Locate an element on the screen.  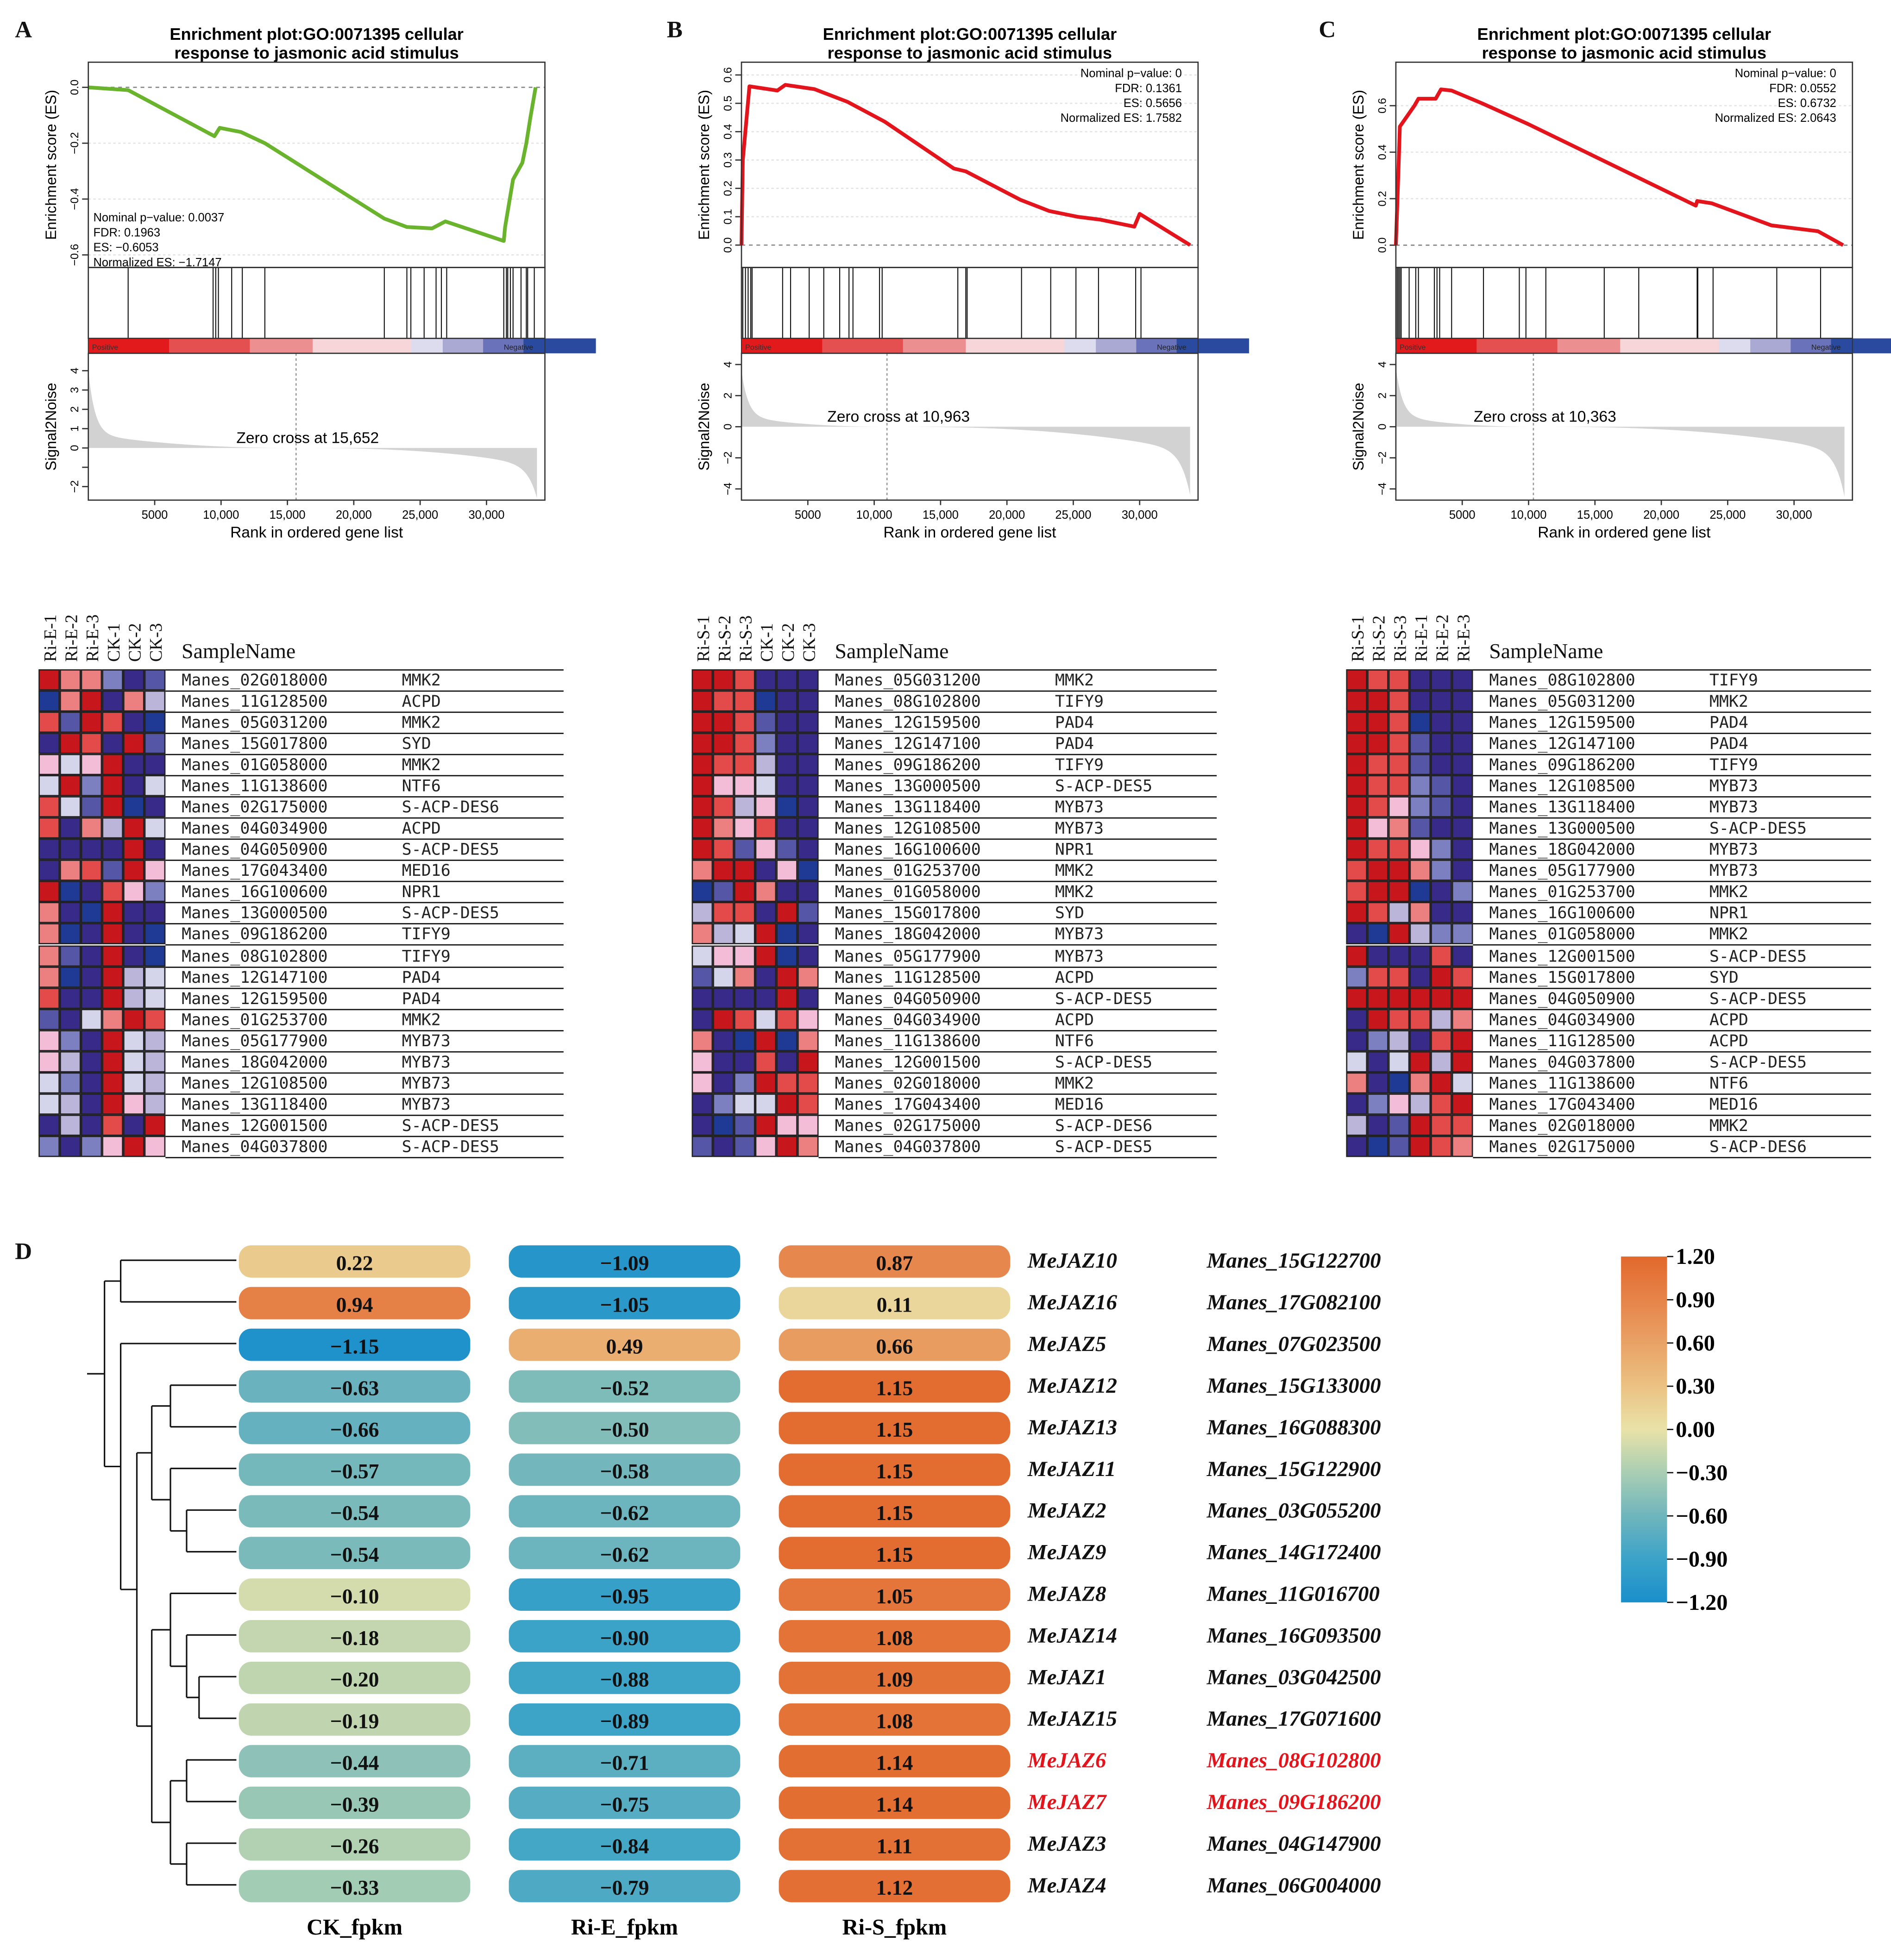
negative-label: Negative is located at coordinates (1826, 347).